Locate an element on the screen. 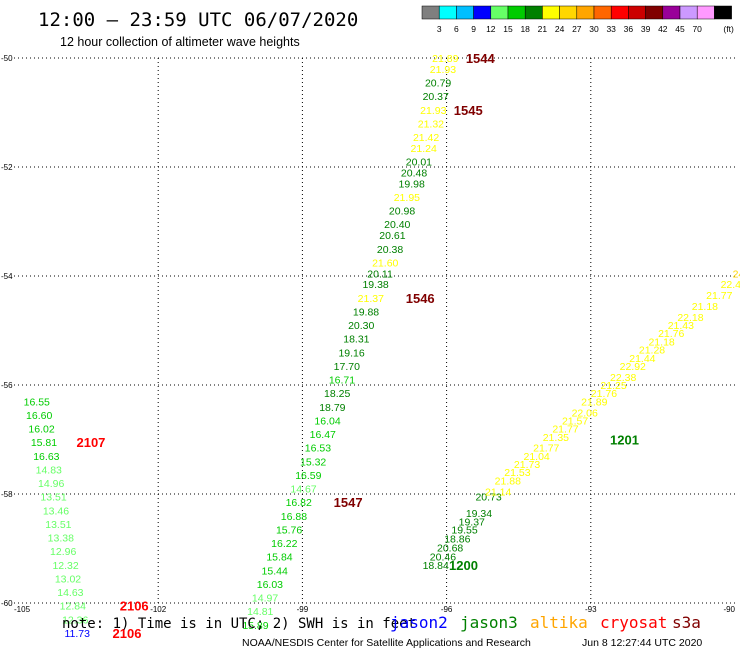 The width and height of the screenshot is (740, 650). x-tick-label: -90 is located at coordinates (729, 609).